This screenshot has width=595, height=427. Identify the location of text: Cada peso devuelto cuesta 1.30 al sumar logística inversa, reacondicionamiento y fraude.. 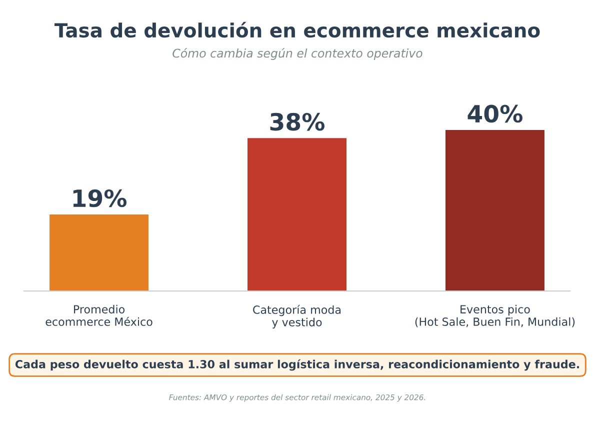
(297, 365).